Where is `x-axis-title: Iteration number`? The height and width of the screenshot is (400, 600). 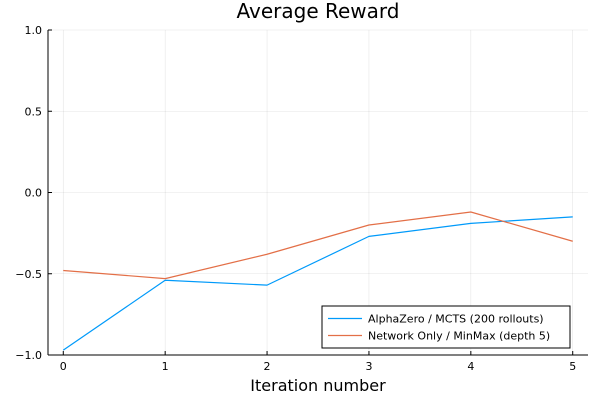
x-axis-title: Iteration number is located at coordinates (318, 385).